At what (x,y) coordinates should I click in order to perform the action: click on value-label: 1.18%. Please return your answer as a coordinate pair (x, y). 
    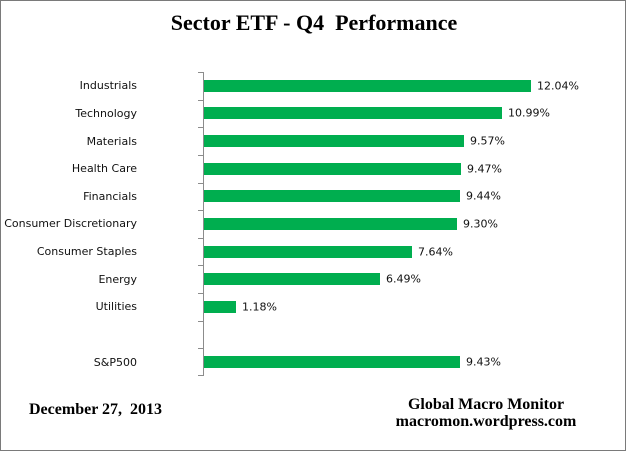
    Looking at the image, I should click on (259, 307).